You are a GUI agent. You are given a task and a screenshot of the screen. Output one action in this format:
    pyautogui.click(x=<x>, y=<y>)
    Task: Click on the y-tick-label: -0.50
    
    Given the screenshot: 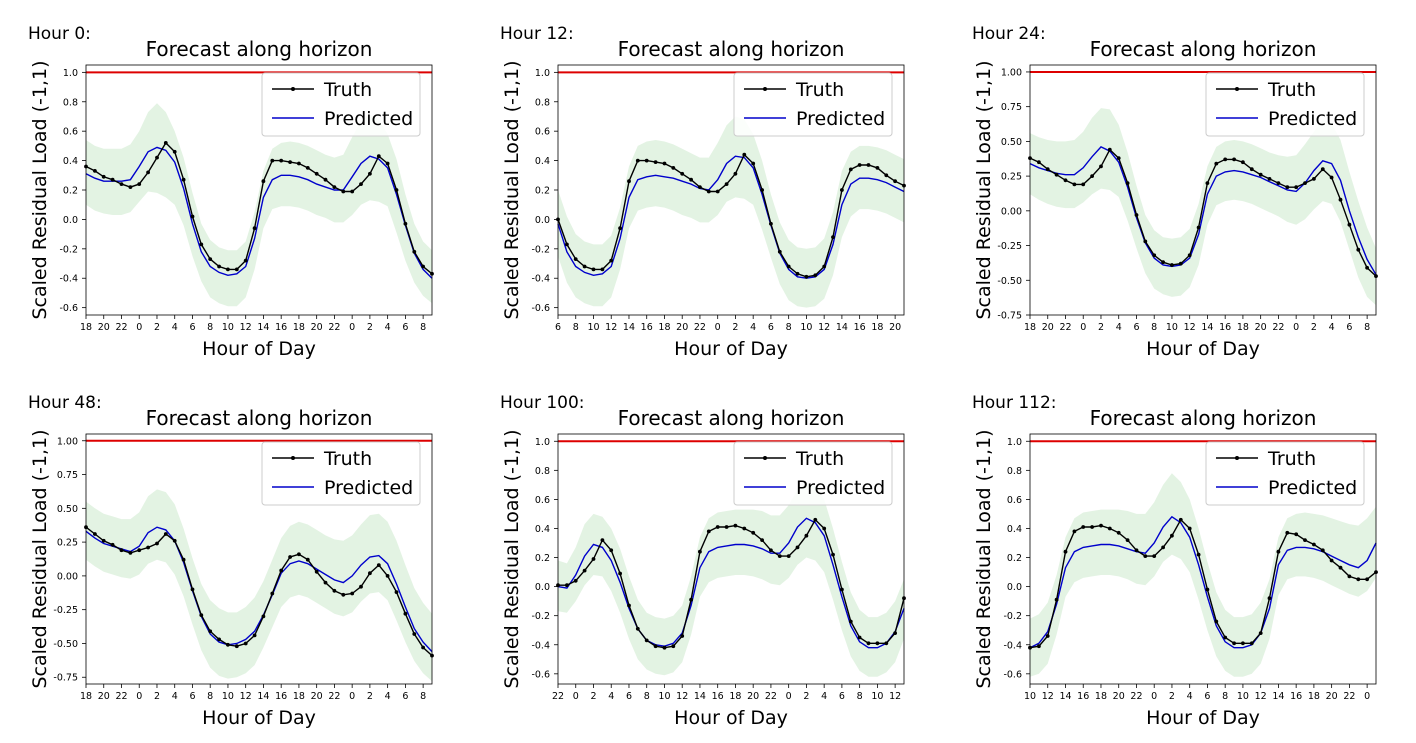 What is the action you would take?
    pyautogui.click(x=1009, y=281)
    